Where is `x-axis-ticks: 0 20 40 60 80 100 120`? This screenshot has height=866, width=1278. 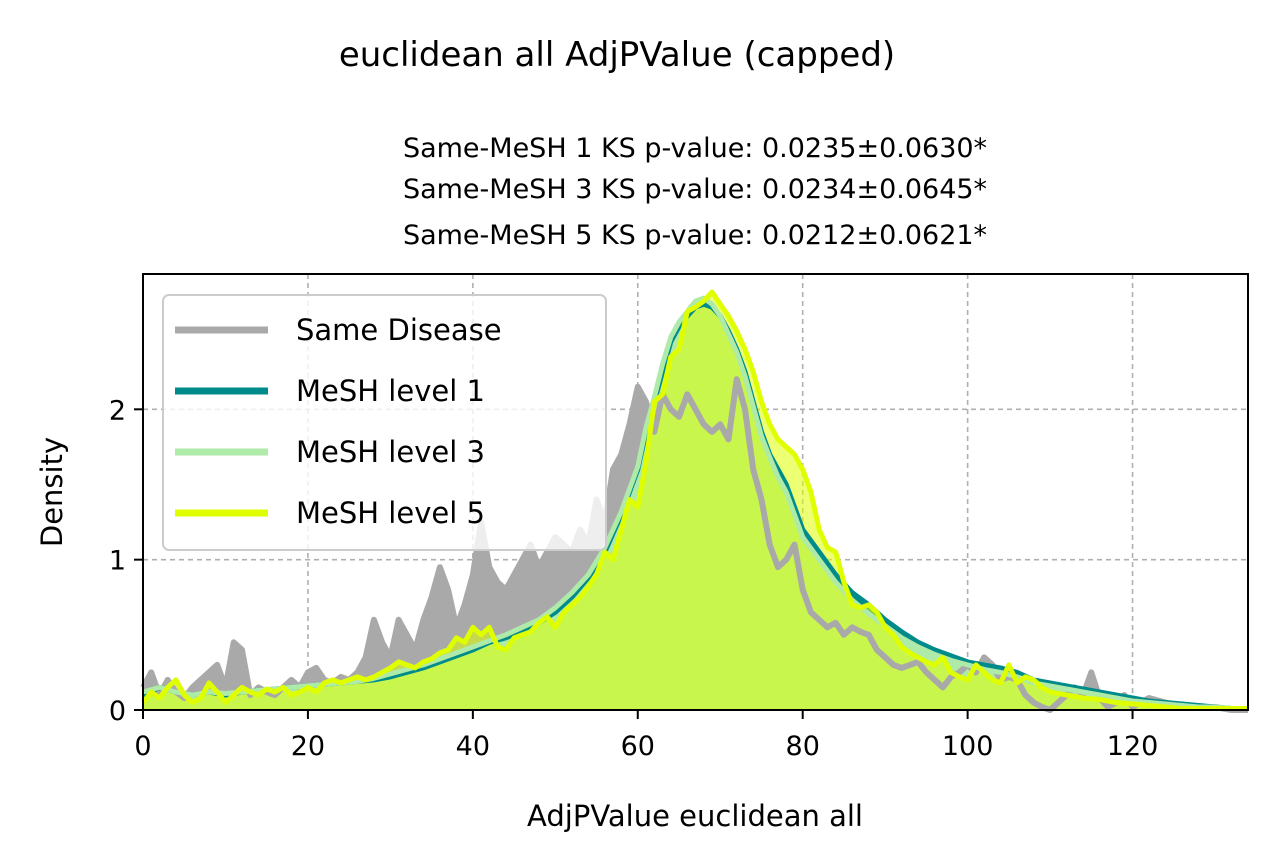
x-axis-ticks: 0 20 40 60 80 100 120 is located at coordinates (646, 736).